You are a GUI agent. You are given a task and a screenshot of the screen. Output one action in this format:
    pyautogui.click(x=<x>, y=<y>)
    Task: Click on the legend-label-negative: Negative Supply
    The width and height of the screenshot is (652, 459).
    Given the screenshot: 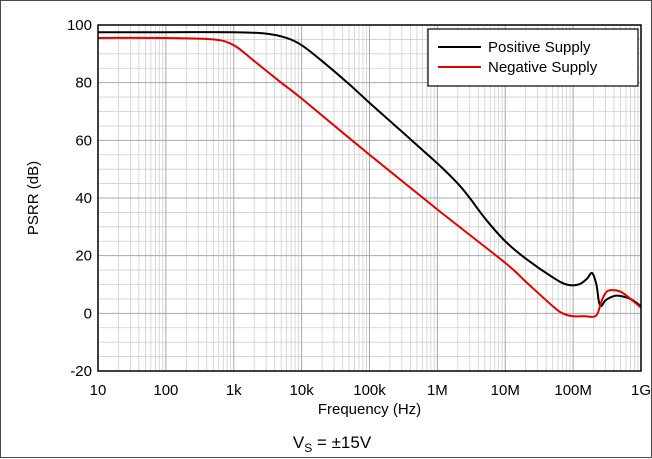 What is the action you would take?
    pyautogui.click(x=543, y=67)
    